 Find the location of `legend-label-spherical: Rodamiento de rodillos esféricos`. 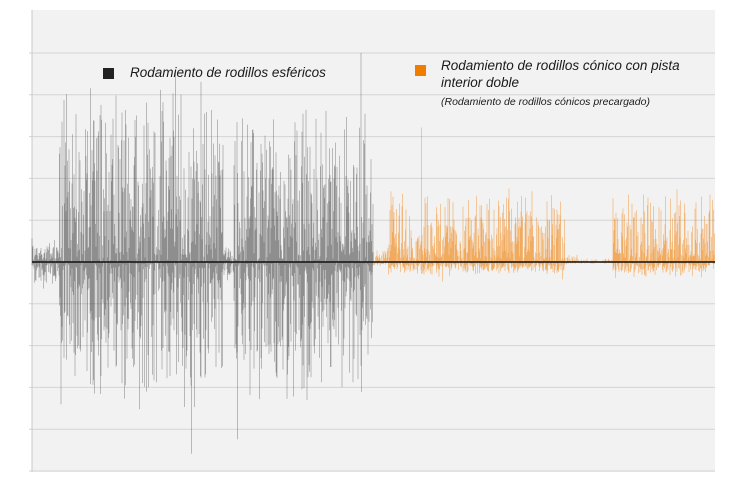

legend-label-spherical: Rodamiento de rodillos esféricos is located at coordinates (228, 72).